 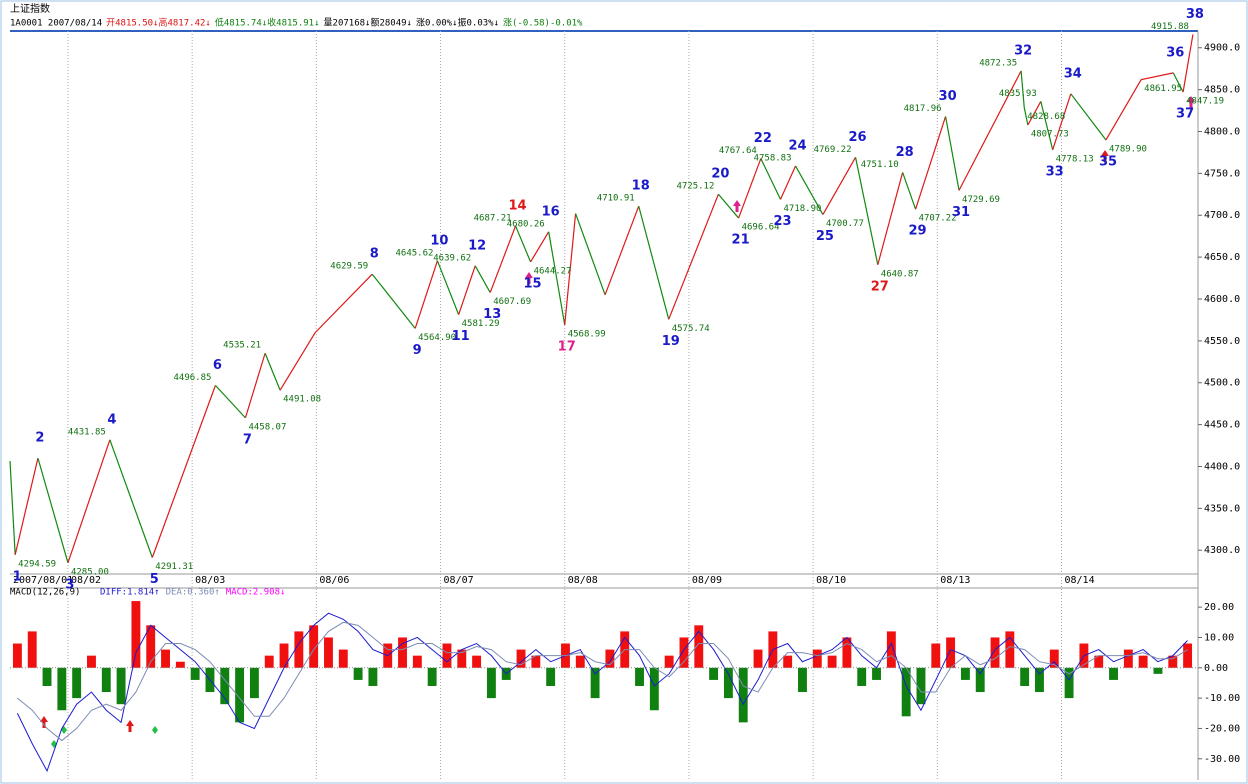 What do you see at coordinates (39, 438) in the screenshot?
I see `wave-label: 2` at bounding box center [39, 438].